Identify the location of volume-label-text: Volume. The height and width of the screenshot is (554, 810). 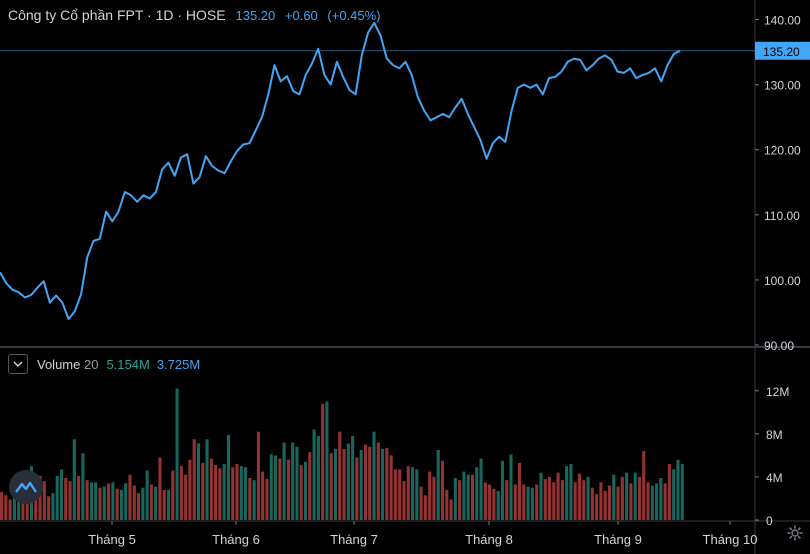
(59, 364).